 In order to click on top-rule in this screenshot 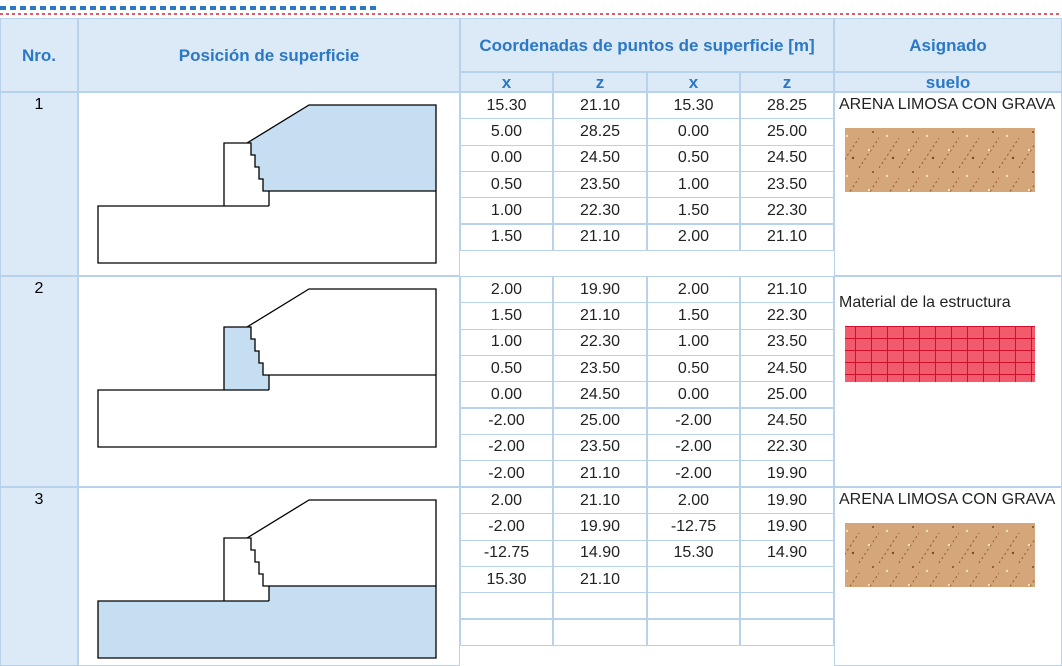, I will do `click(531, 10)`.